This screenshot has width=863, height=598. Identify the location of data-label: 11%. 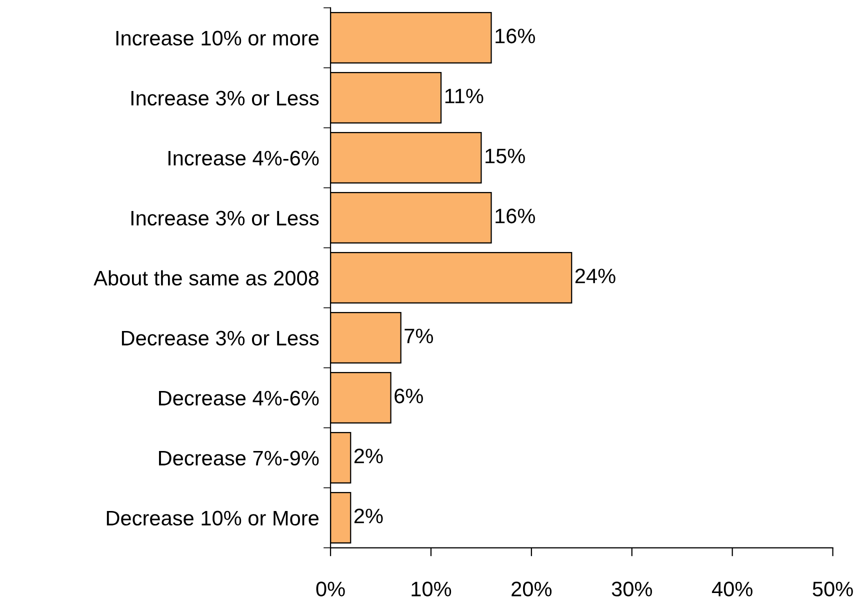
(464, 96).